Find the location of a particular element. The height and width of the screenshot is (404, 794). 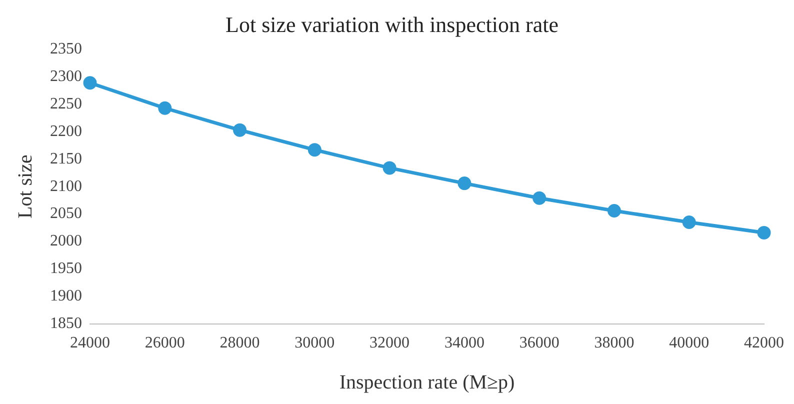

y-tick-label: 2000 is located at coordinates (66, 241).